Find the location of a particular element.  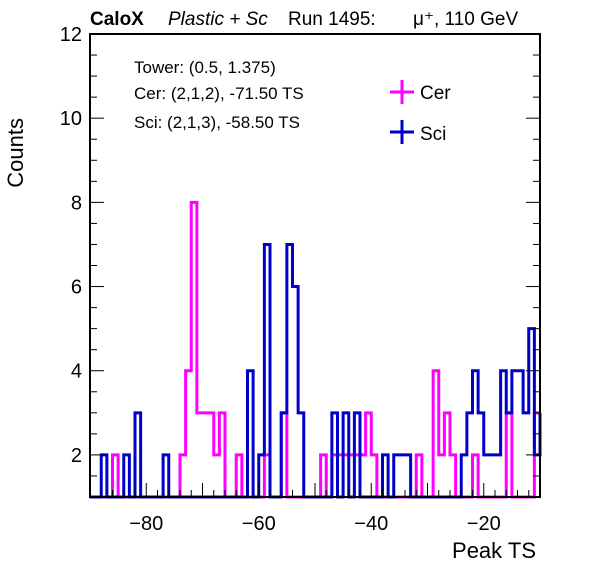

info-box is located at coordinates (261, 99).